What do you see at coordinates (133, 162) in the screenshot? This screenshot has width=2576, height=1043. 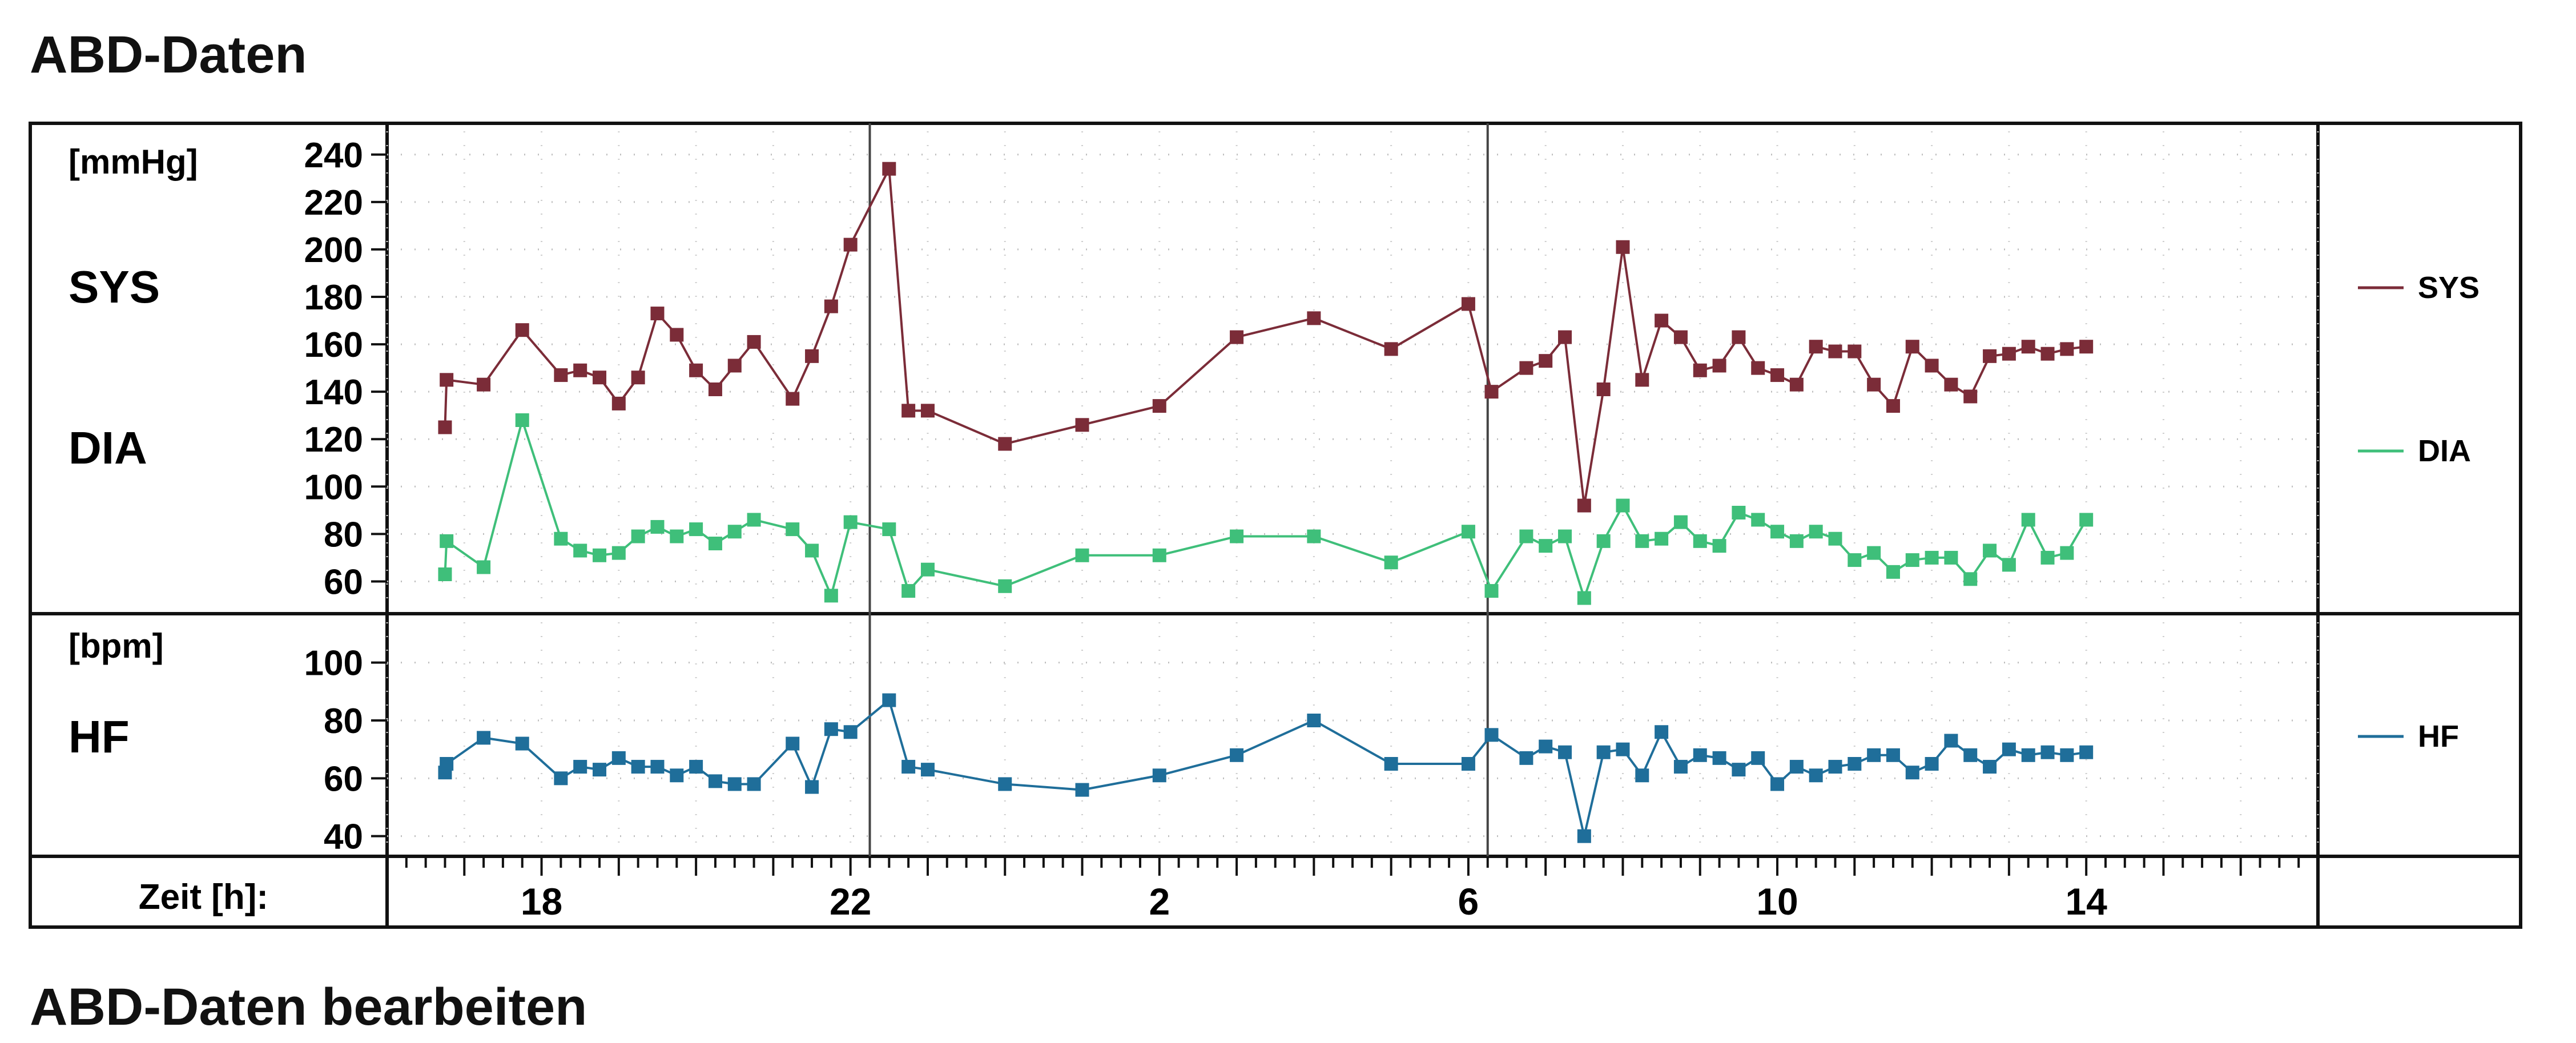 I see `bp-unit-label: [mmHg]` at bounding box center [133, 162].